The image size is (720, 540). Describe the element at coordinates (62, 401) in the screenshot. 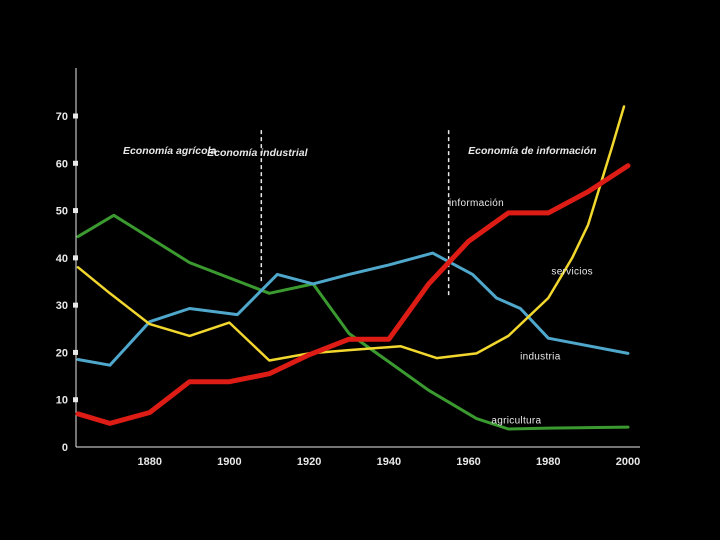

I see `y-tick-label-10: 10` at that location.